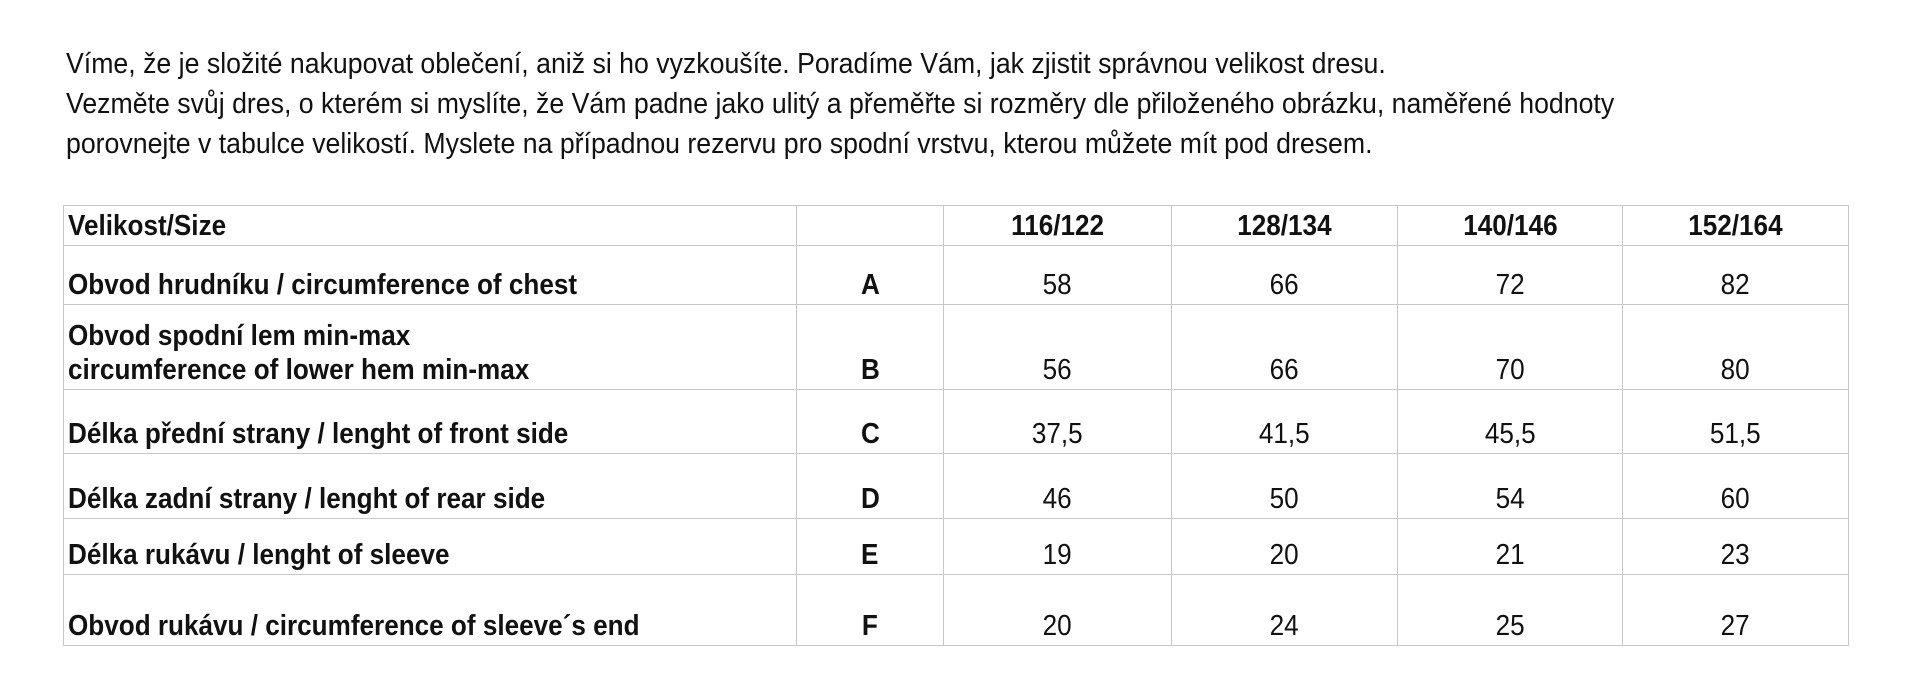 The width and height of the screenshot is (1920, 688). I want to click on row-code: A, so click(870, 275).